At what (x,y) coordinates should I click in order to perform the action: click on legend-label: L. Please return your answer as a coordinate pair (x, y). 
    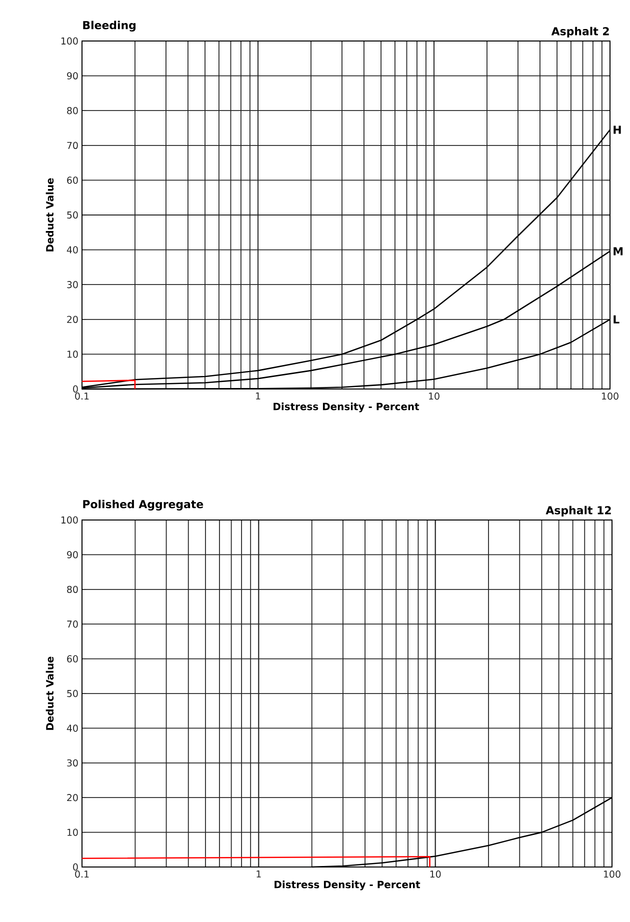
    Looking at the image, I should click on (617, 319).